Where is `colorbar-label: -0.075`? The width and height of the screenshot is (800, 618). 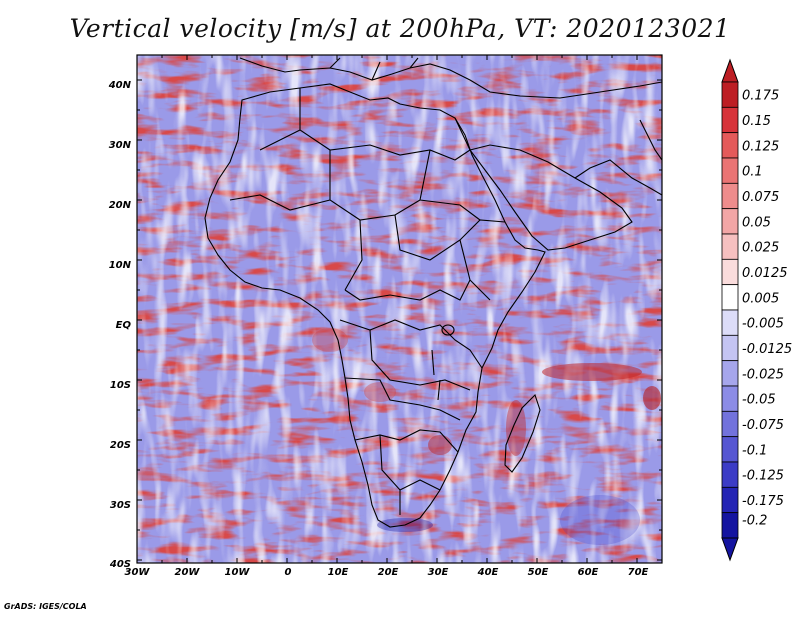 colorbar-label: -0.075 is located at coordinates (763, 425).